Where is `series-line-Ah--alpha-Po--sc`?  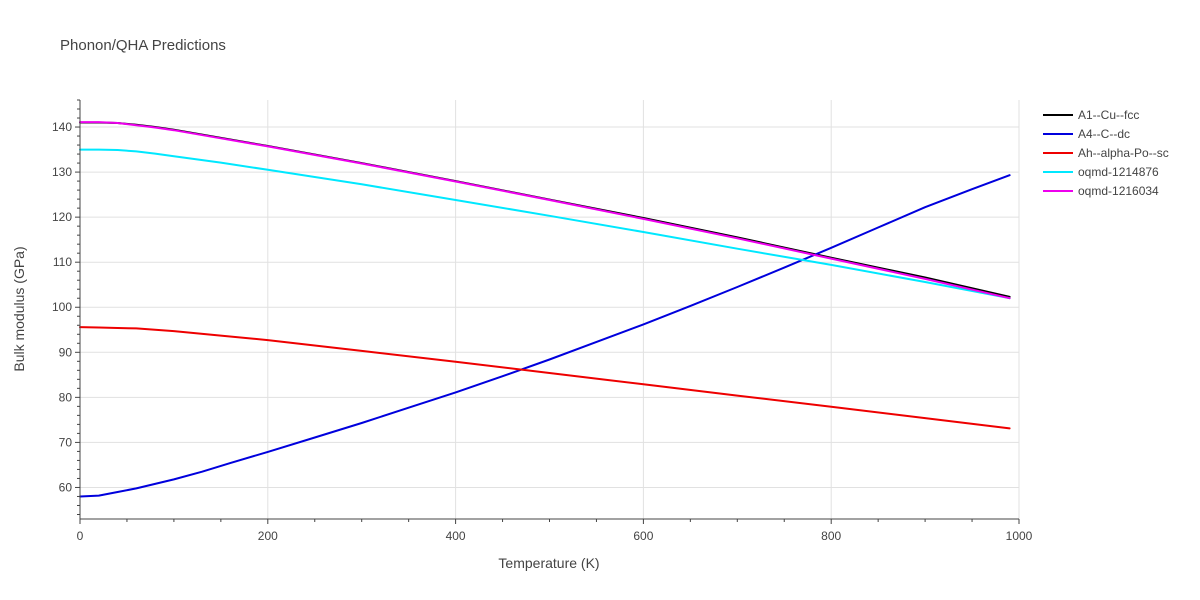
series-line-Ah--alpha-Po--sc is located at coordinates (545, 378).